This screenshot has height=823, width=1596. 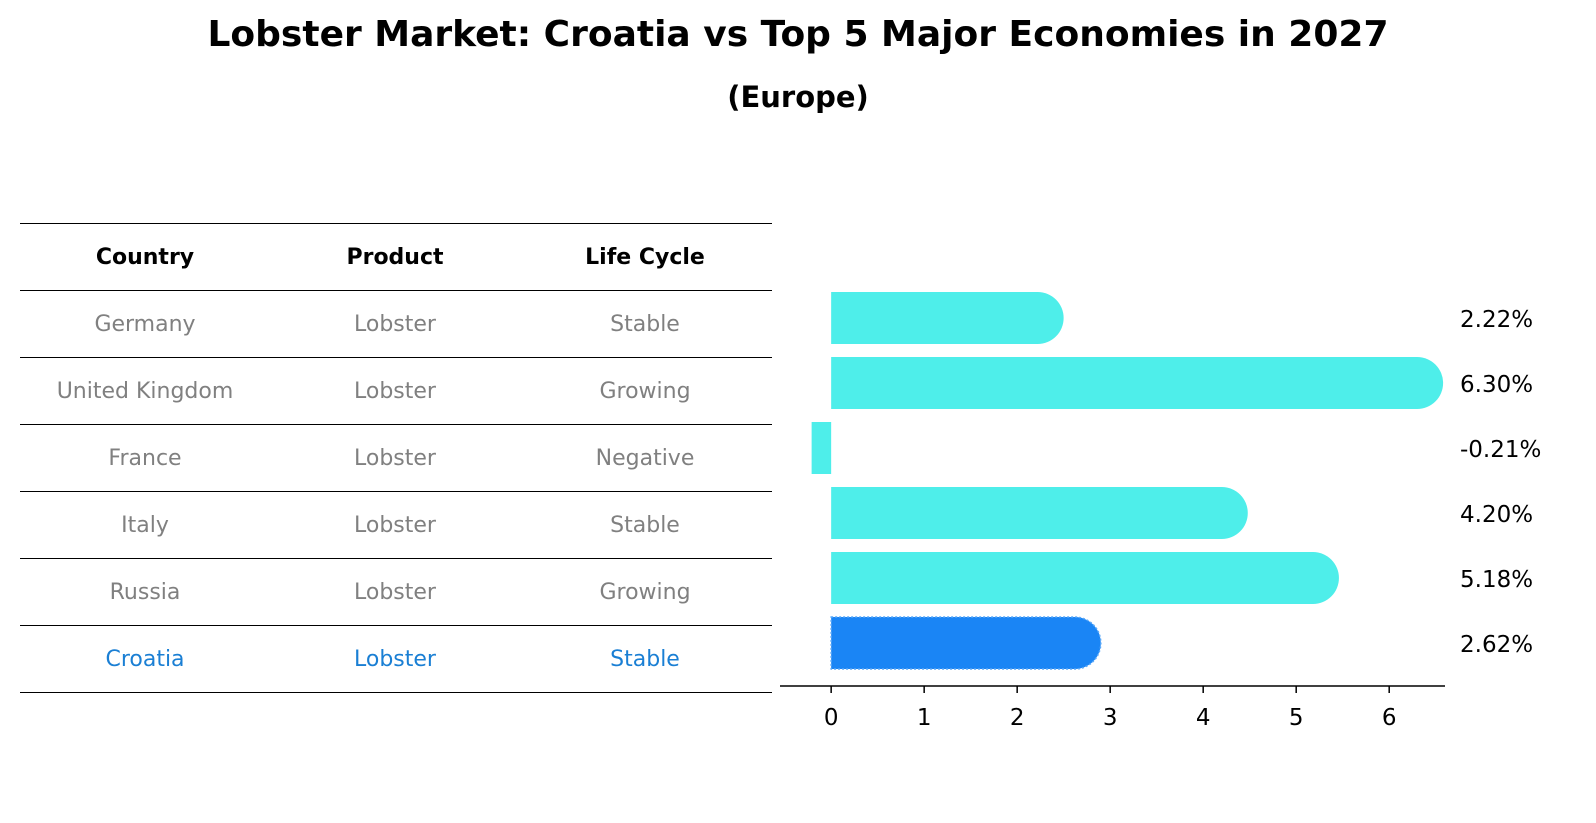 What do you see at coordinates (145, 324) in the screenshot?
I see `country-cell: Germany` at bounding box center [145, 324].